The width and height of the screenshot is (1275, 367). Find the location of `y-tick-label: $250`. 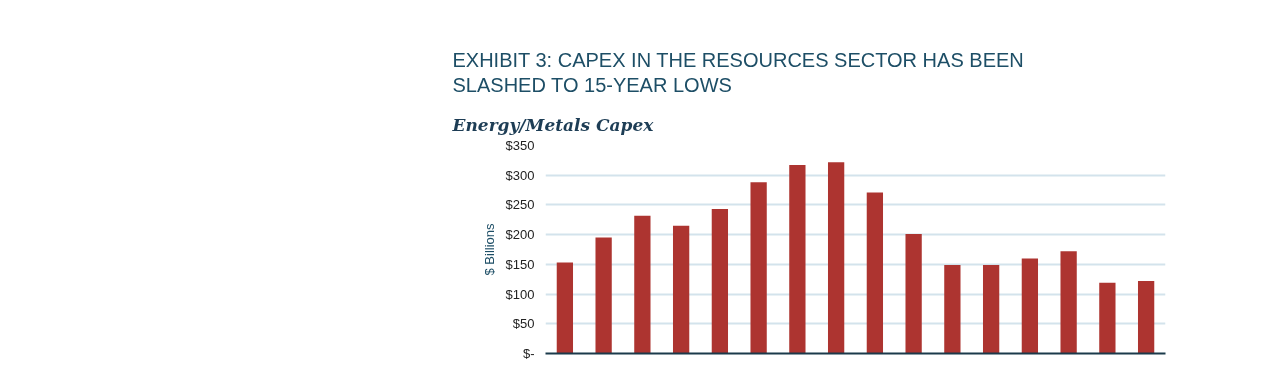

y-tick-label: $250 is located at coordinates (520, 205).